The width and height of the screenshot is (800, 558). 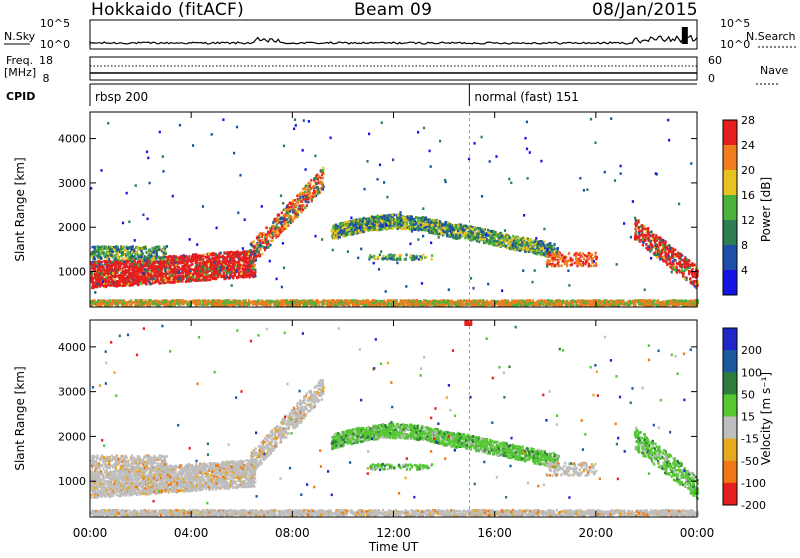 What do you see at coordinates (46, 78) in the screenshot?
I see `freq-tick-bottom: 8` at bounding box center [46, 78].